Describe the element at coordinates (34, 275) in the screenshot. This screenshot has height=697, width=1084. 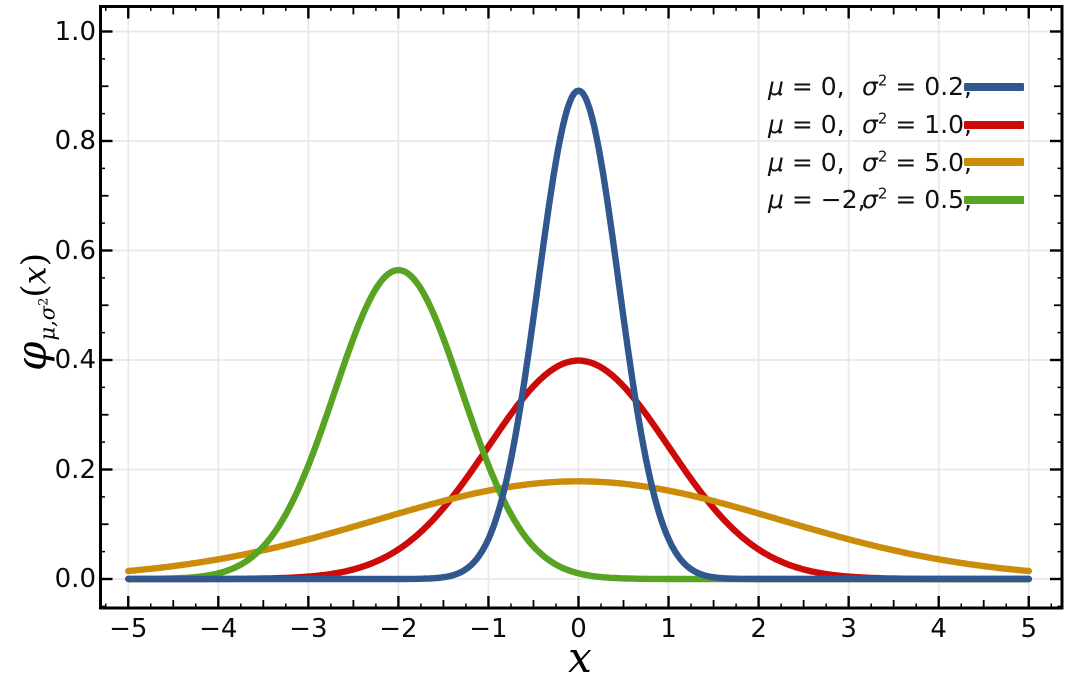
I see `y-axis-label-variable: x` at that location.